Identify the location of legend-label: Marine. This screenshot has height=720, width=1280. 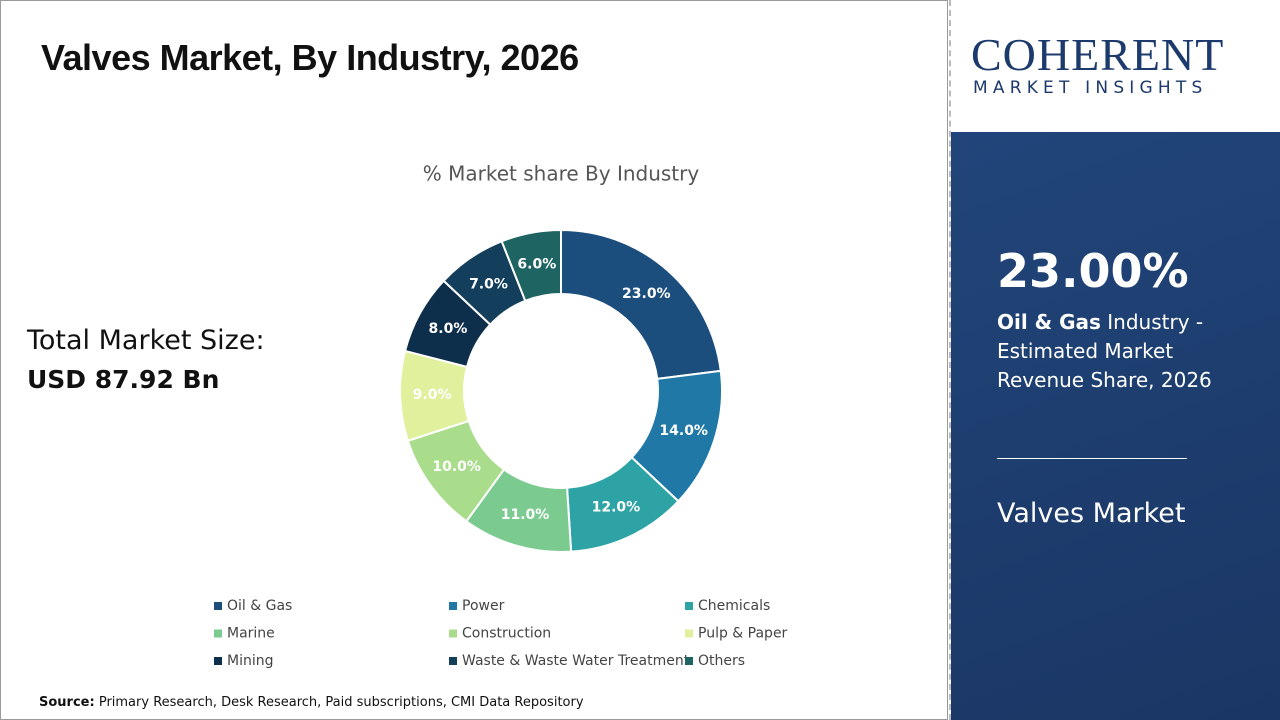
(251, 634).